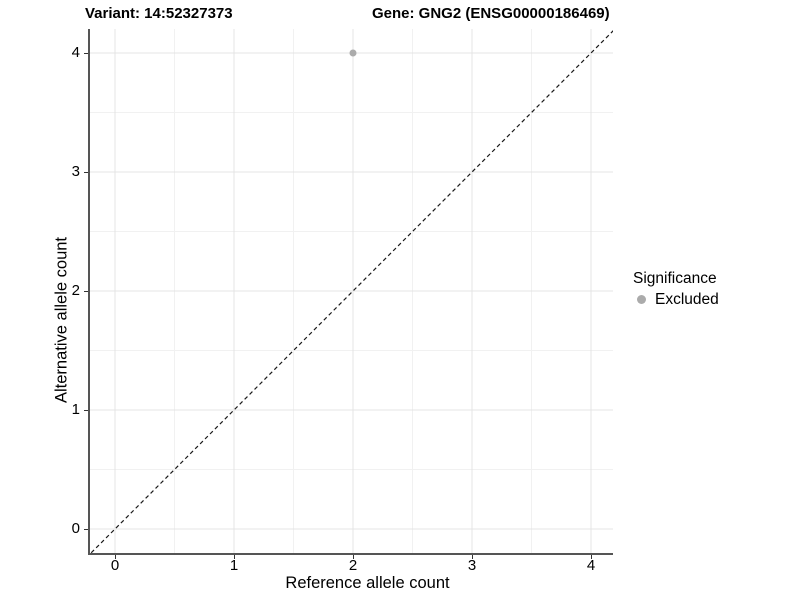  I want to click on y-axis-title: Alternative allele count, so click(61, 320).